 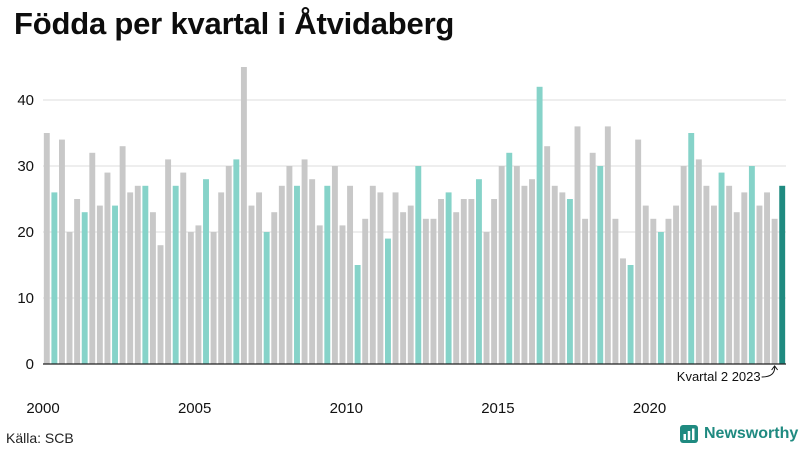 What do you see at coordinates (768, 371) in the screenshot?
I see `annotation-arrow` at bounding box center [768, 371].